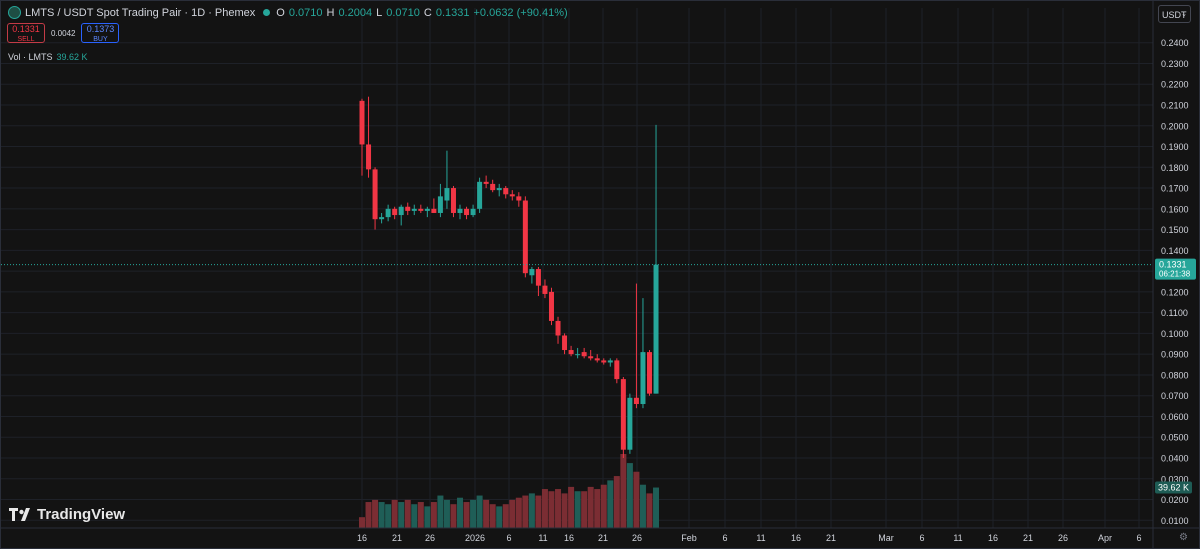  What do you see at coordinates (1175, 105) in the screenshot?
I see `y-tick-label: 0.2100` at bounding box center [1175, 105].